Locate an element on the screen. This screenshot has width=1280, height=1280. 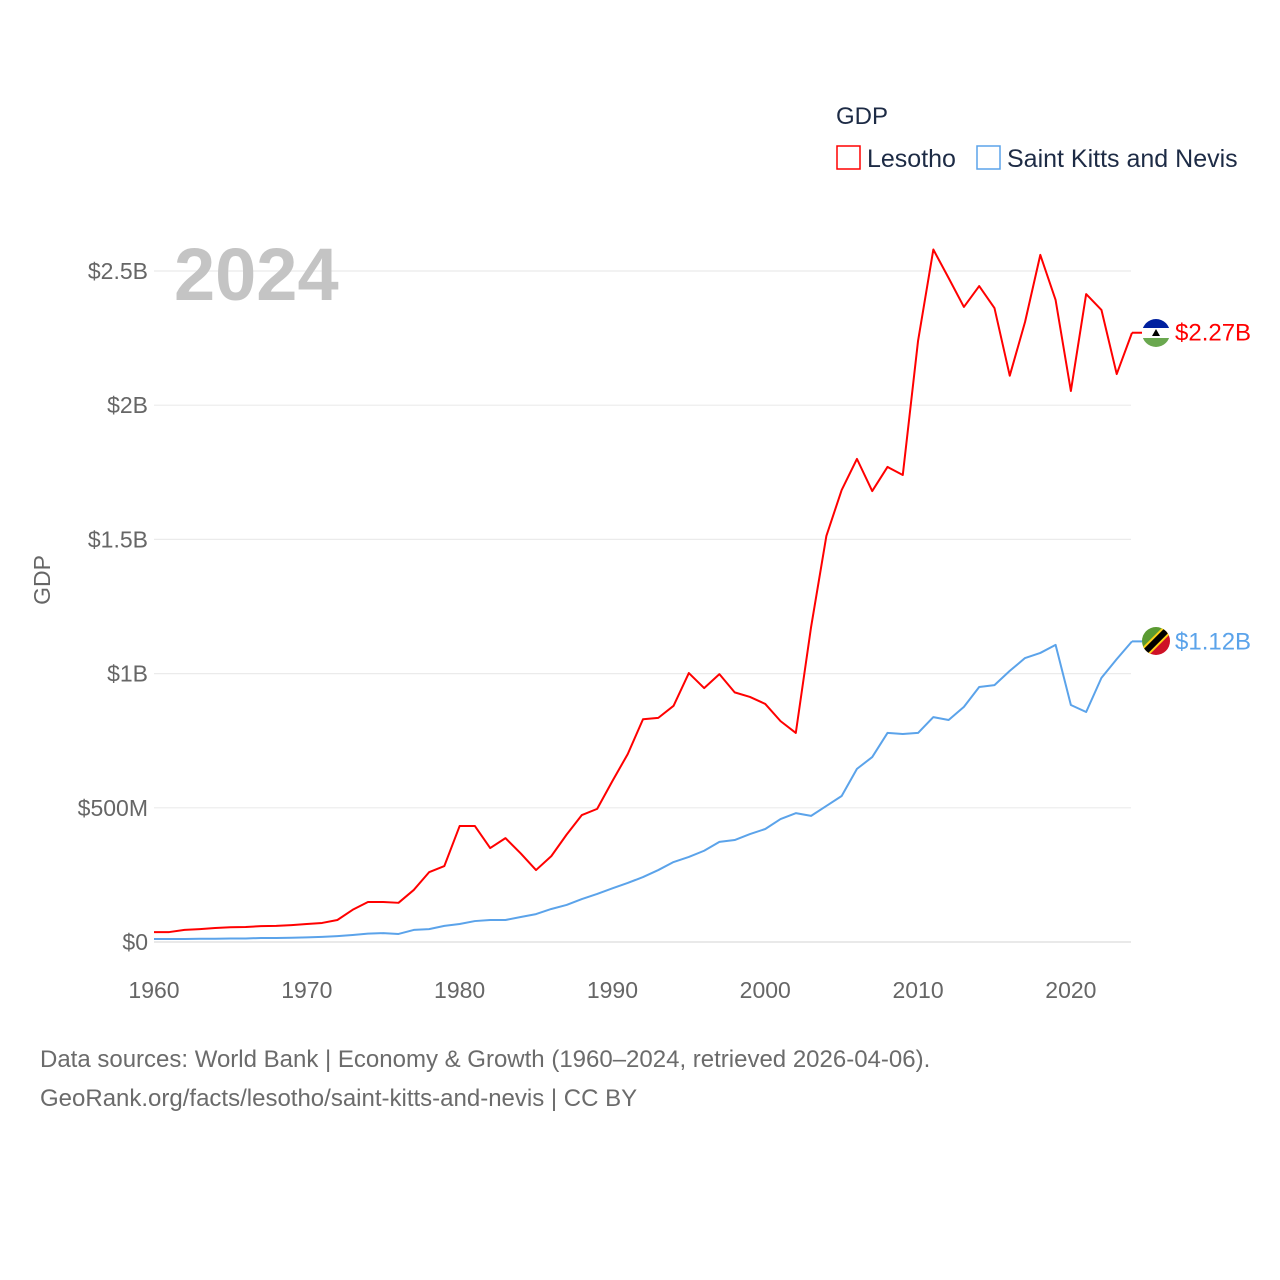
y-tick-label: $2B is located at coordinates (127, 405).